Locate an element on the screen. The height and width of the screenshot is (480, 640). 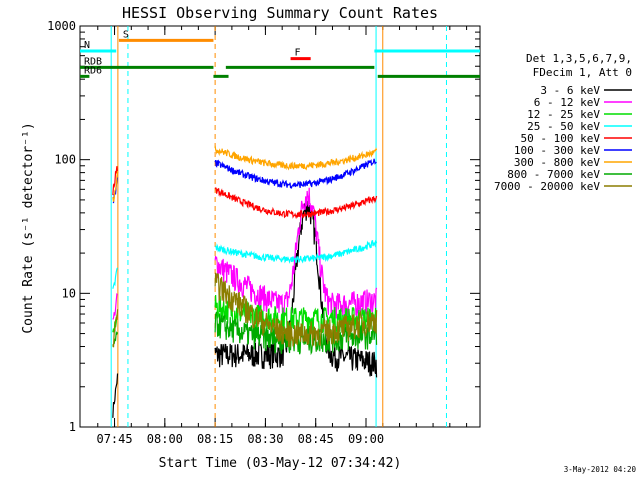
legend-label: 300 - 800 keV is located at coordinates (557, 162).